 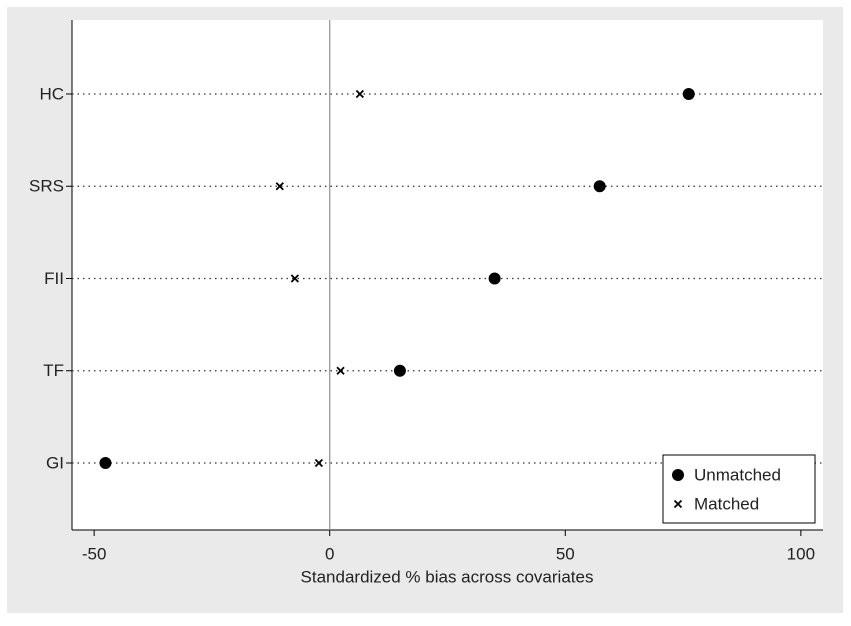 What do you see at coordinates (54, 278) in the screenshot?
I see `y-tick-label: FII` at bounding box center [54, 278].